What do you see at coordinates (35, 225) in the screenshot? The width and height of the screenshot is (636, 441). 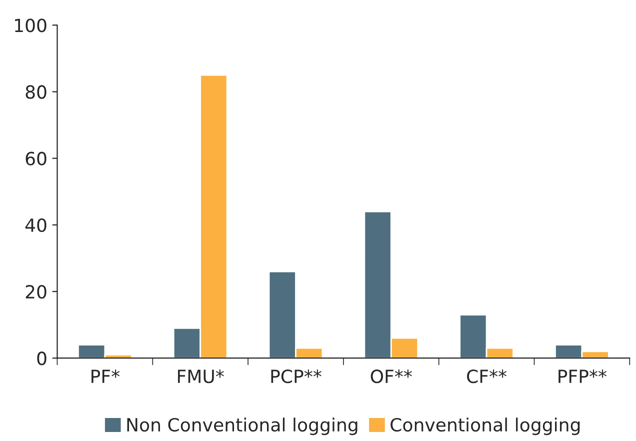 I see `y-tick-label: 40` at bounding box center [35, 225].